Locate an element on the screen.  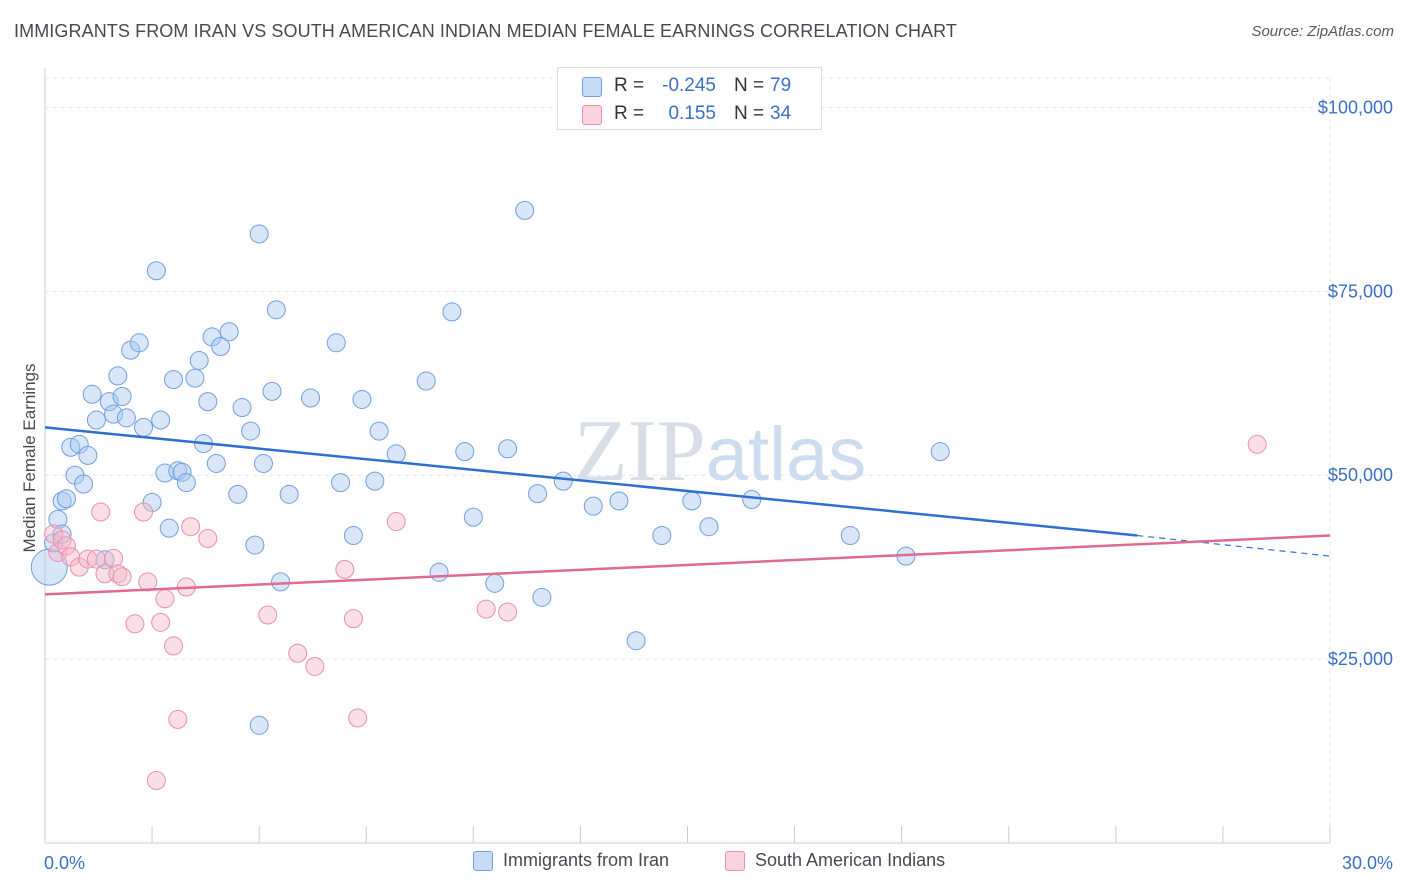
y-tick-label: $50,000 is located at coordinates (1360, 475).